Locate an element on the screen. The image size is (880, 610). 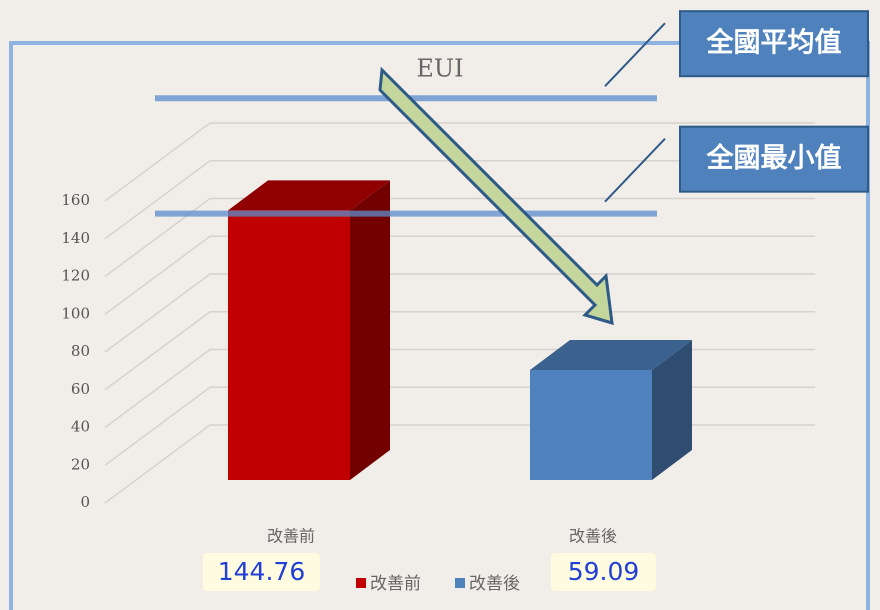
x-tick-label: 改善前 is located at coordinates (291, 536).